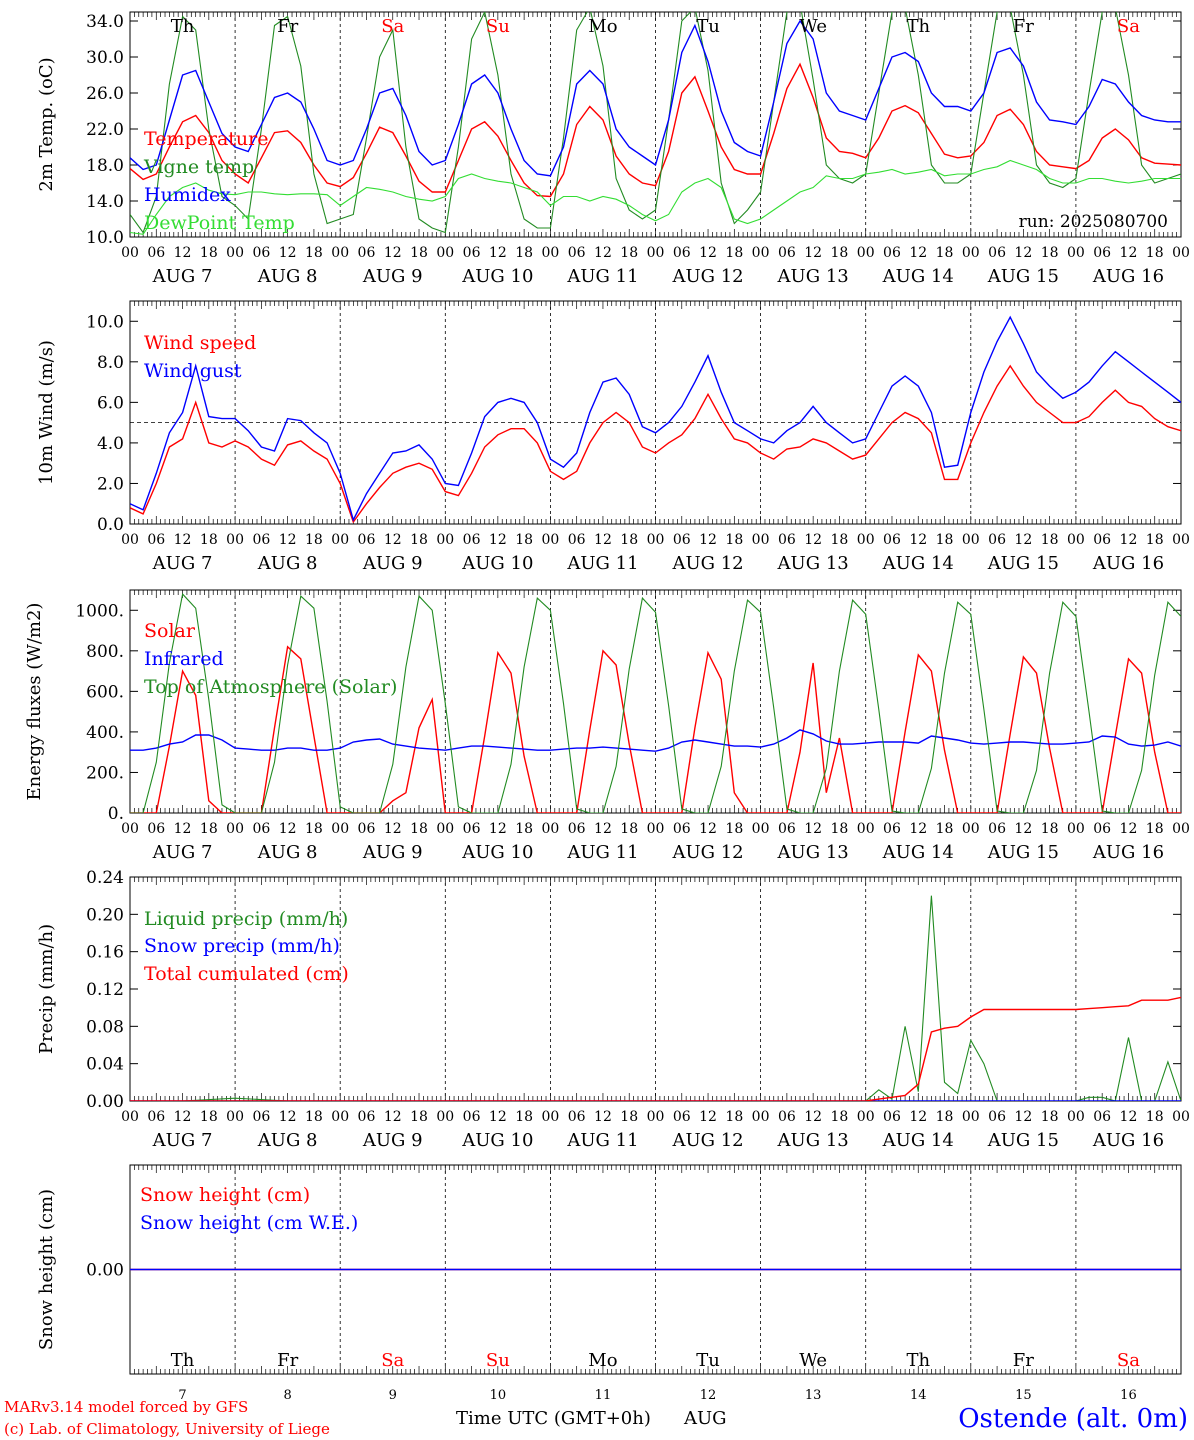 The height and width of the screenshot is (1440, 1194). Describe the element at coordinates (219, 223) in the screenshot. I see `legend-dewpoint-temp: DewPoint Temp` at that location.